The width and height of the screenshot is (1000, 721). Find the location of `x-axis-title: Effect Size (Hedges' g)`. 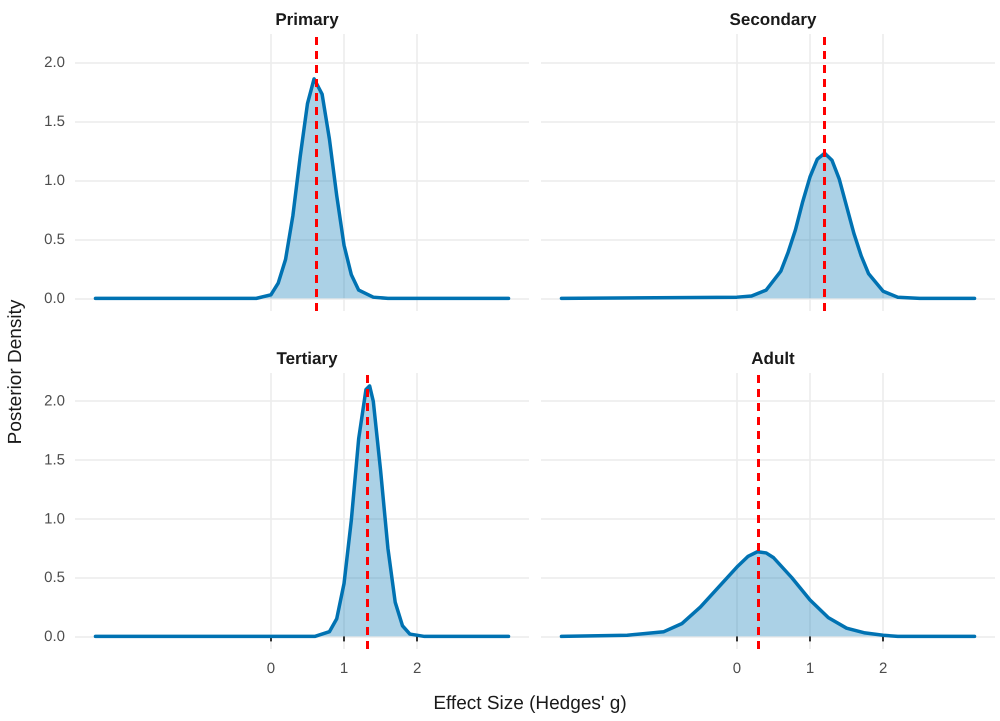

x-axis-title: Effect Size (Hedges' g) is located at coordinates (530, 704).